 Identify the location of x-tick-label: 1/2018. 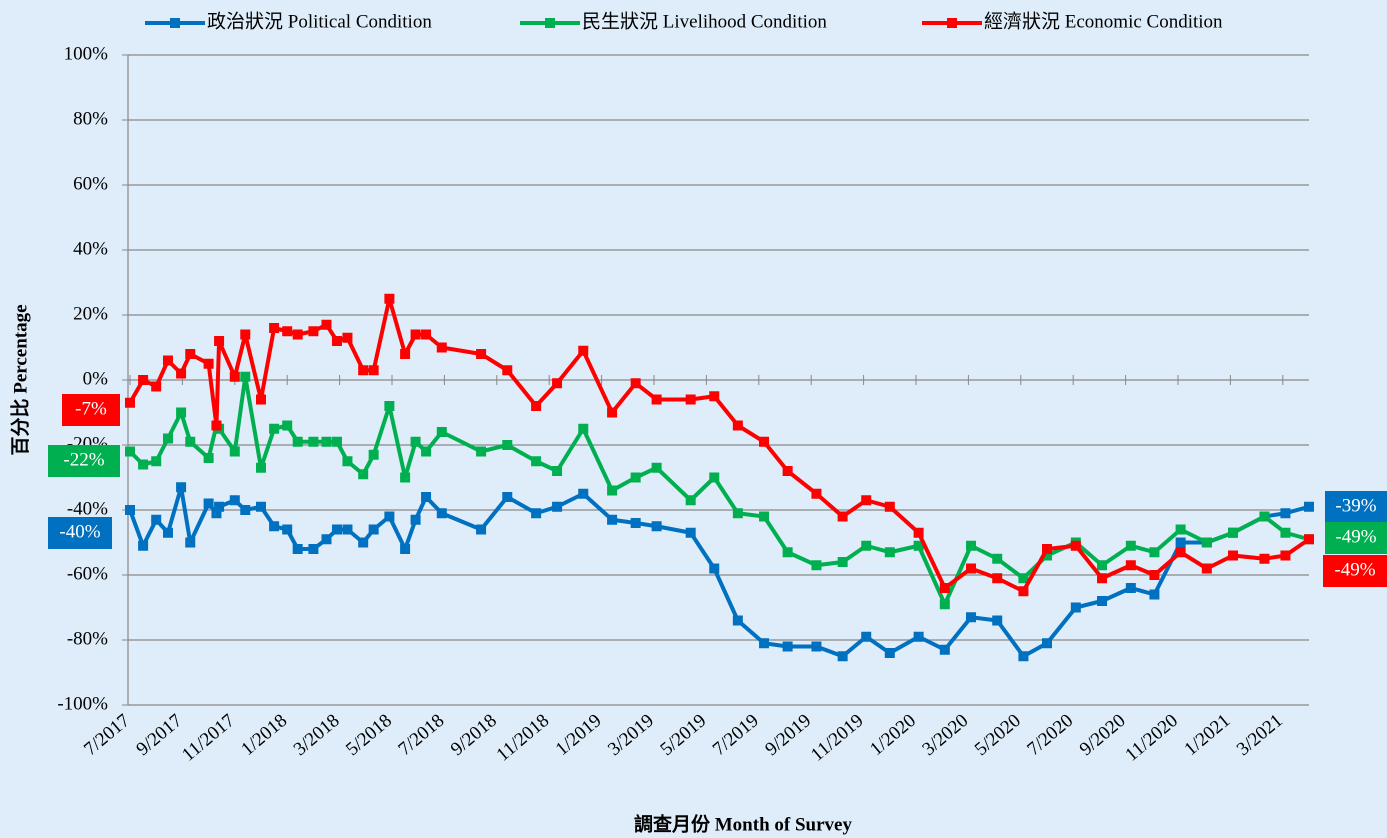
(264, 735).